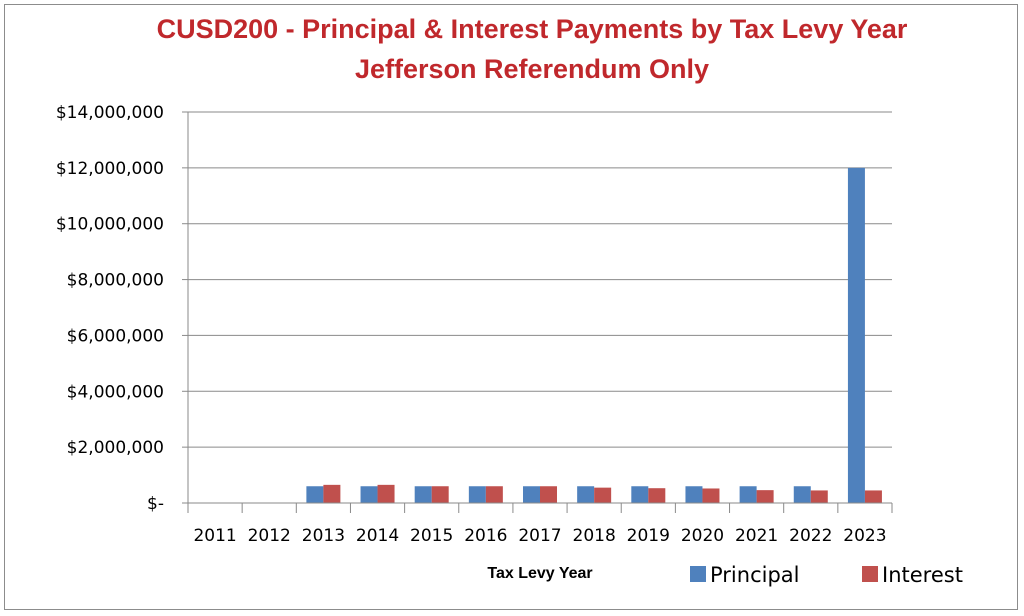 The image size is (1024, 616). Describe the element at coordinates (494, 494) in the screenshot. I see `bar-interest-2016` at that location.